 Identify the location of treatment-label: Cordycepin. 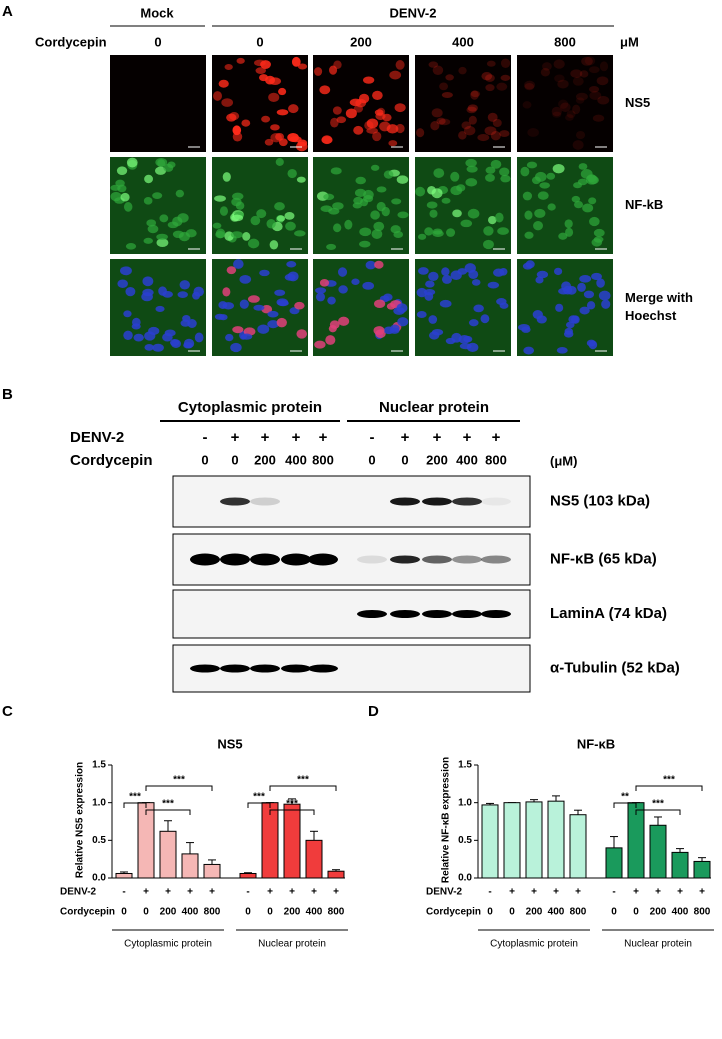
(453, 912).